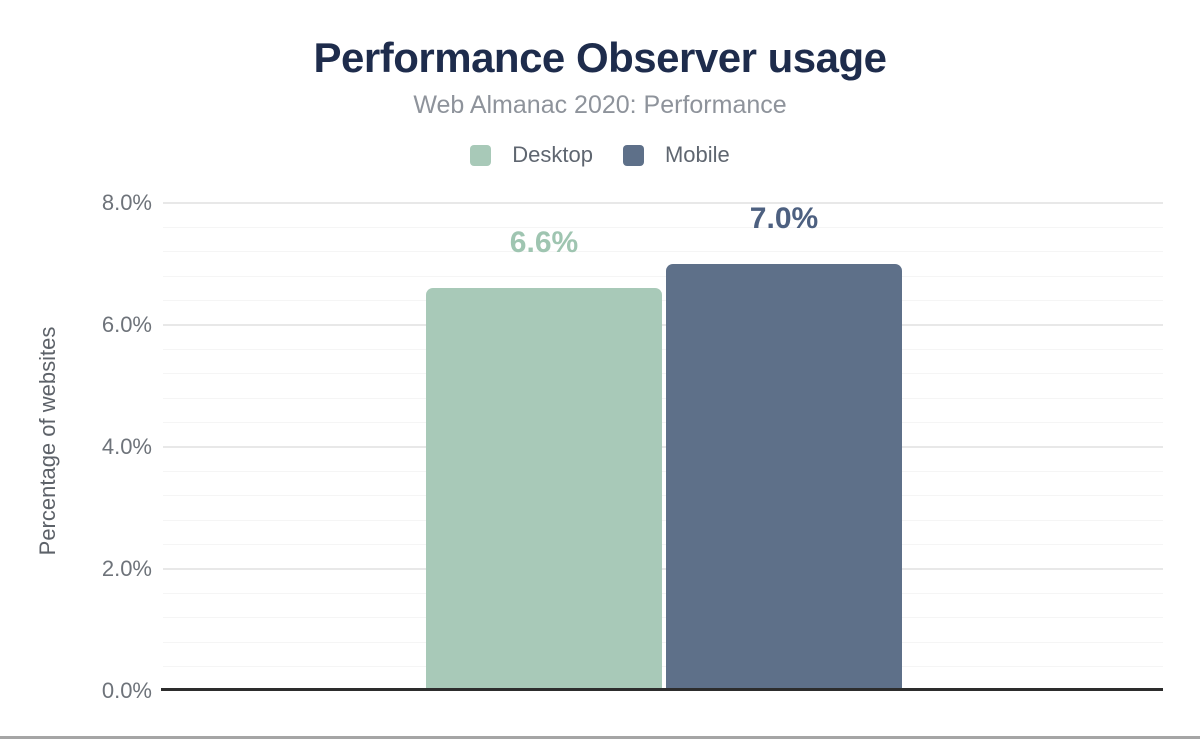  I want to click on legend-swatch-mobile-icon, so click(633, 155).